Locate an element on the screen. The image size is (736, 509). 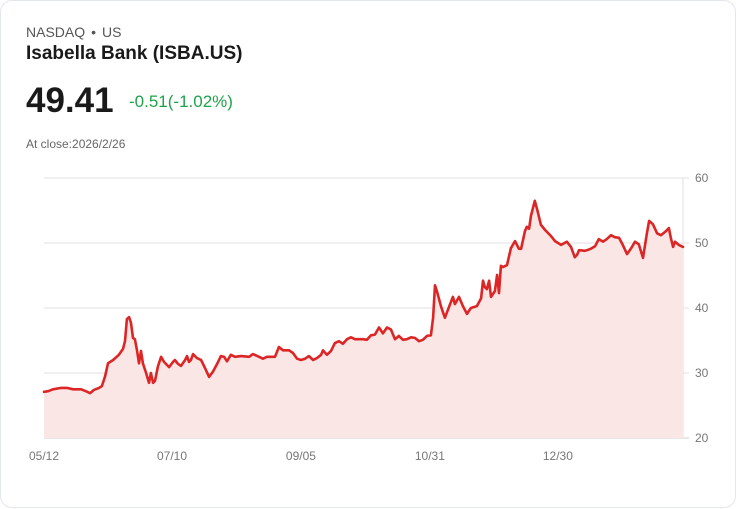
exchange-line: NASDAQ • US is located at coordinates (73, 32).